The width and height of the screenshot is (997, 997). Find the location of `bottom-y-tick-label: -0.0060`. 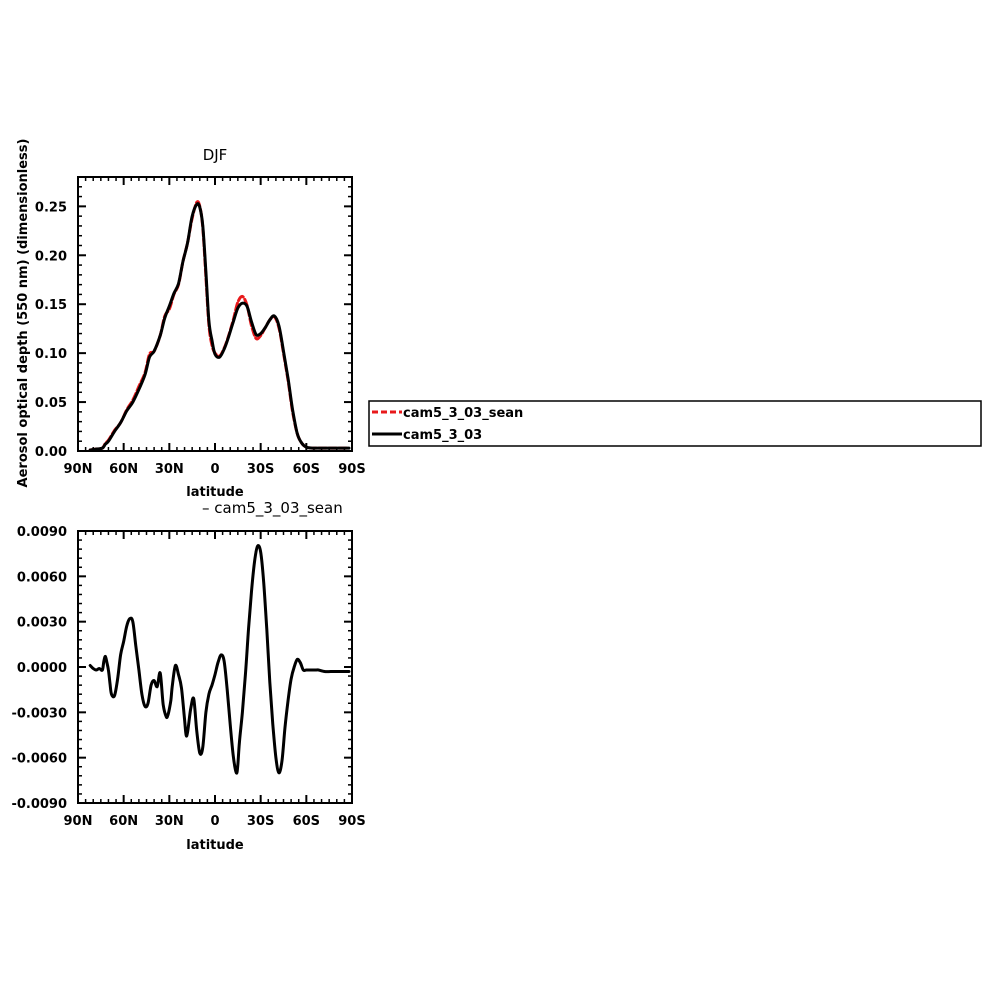

bottom-y-tick-label: -0.0060 is located at coordinates (39, 759).